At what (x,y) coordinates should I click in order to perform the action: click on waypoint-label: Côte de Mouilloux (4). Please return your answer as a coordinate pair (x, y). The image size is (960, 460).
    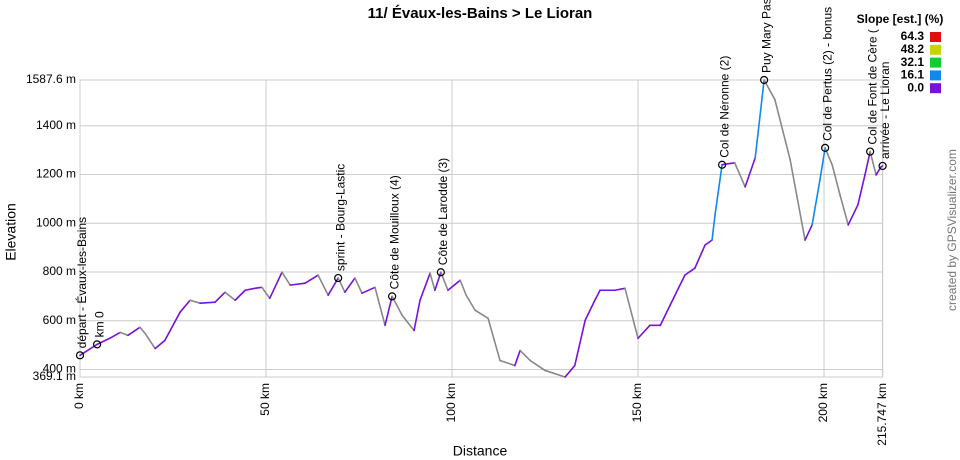
    Looking at the image, I should click on (394, 232).